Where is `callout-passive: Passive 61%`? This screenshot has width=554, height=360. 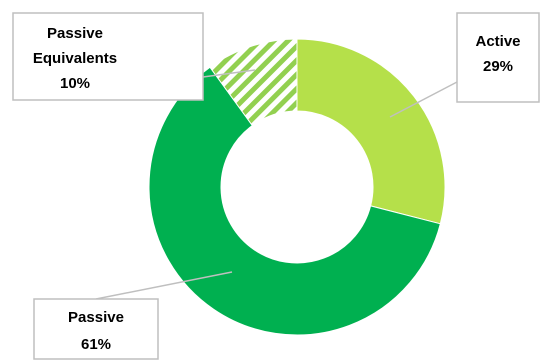
callout-passive: Passive 61% is located at coordinates (96, 329).